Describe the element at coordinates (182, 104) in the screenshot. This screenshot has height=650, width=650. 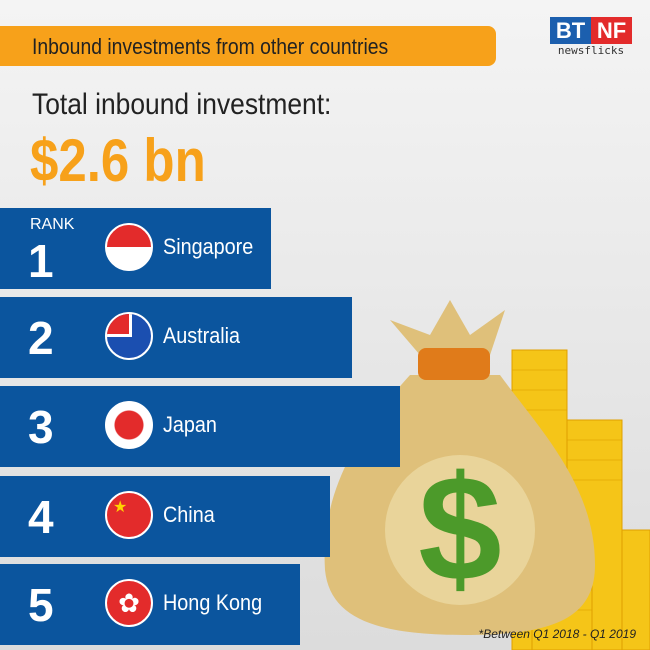
I see `total-label: Total inbound investment:` at that location.